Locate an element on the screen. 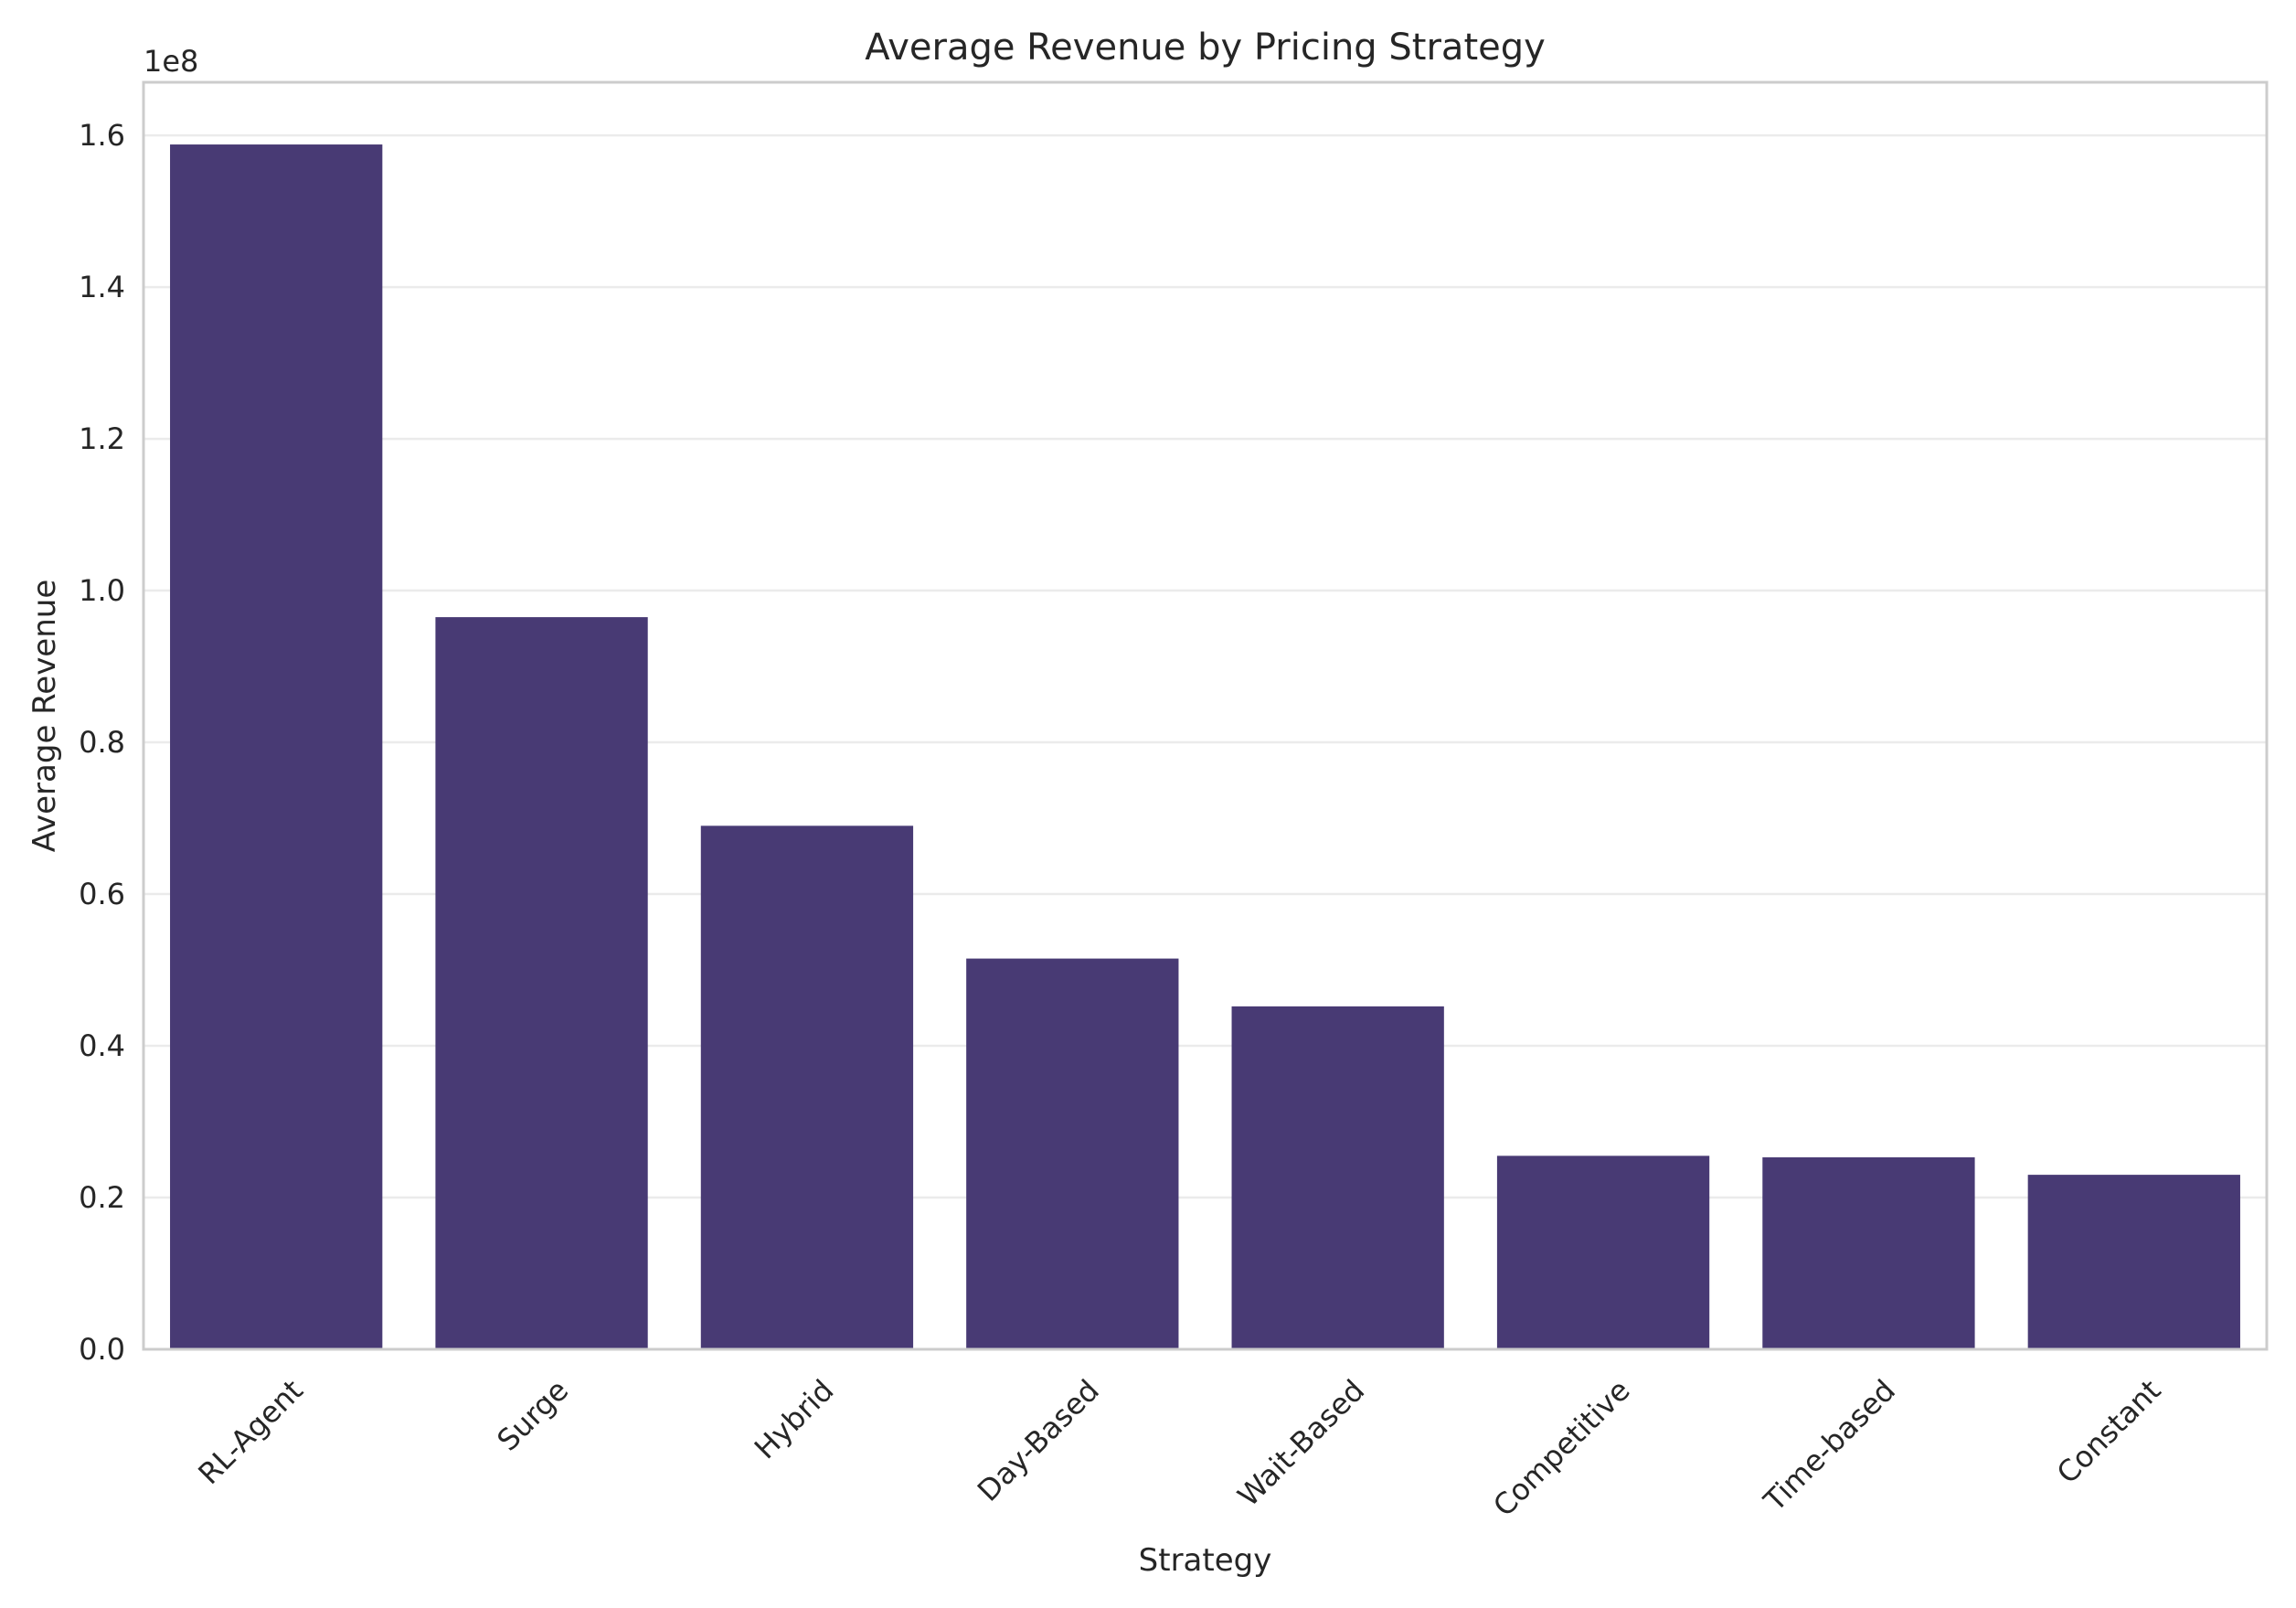  bar-wait-based is located at coordinates (1337, 1177).